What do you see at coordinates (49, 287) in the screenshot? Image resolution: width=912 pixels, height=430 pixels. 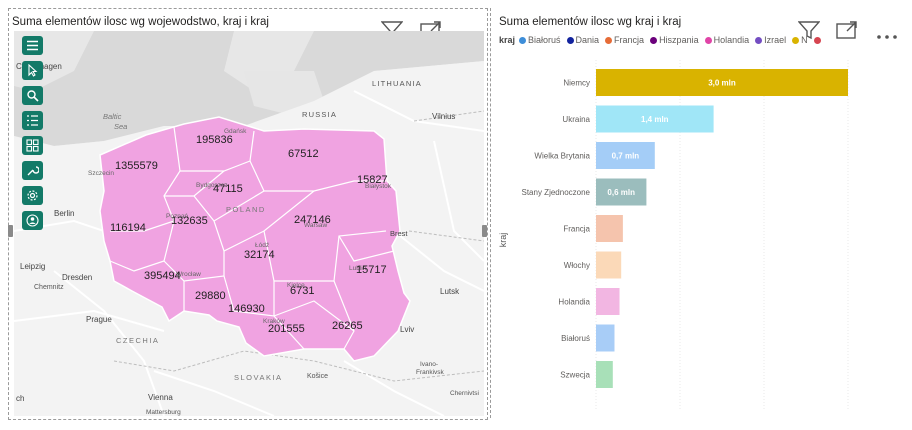 I see `map-label: Chemnitz` at bounding box center [49, 287].